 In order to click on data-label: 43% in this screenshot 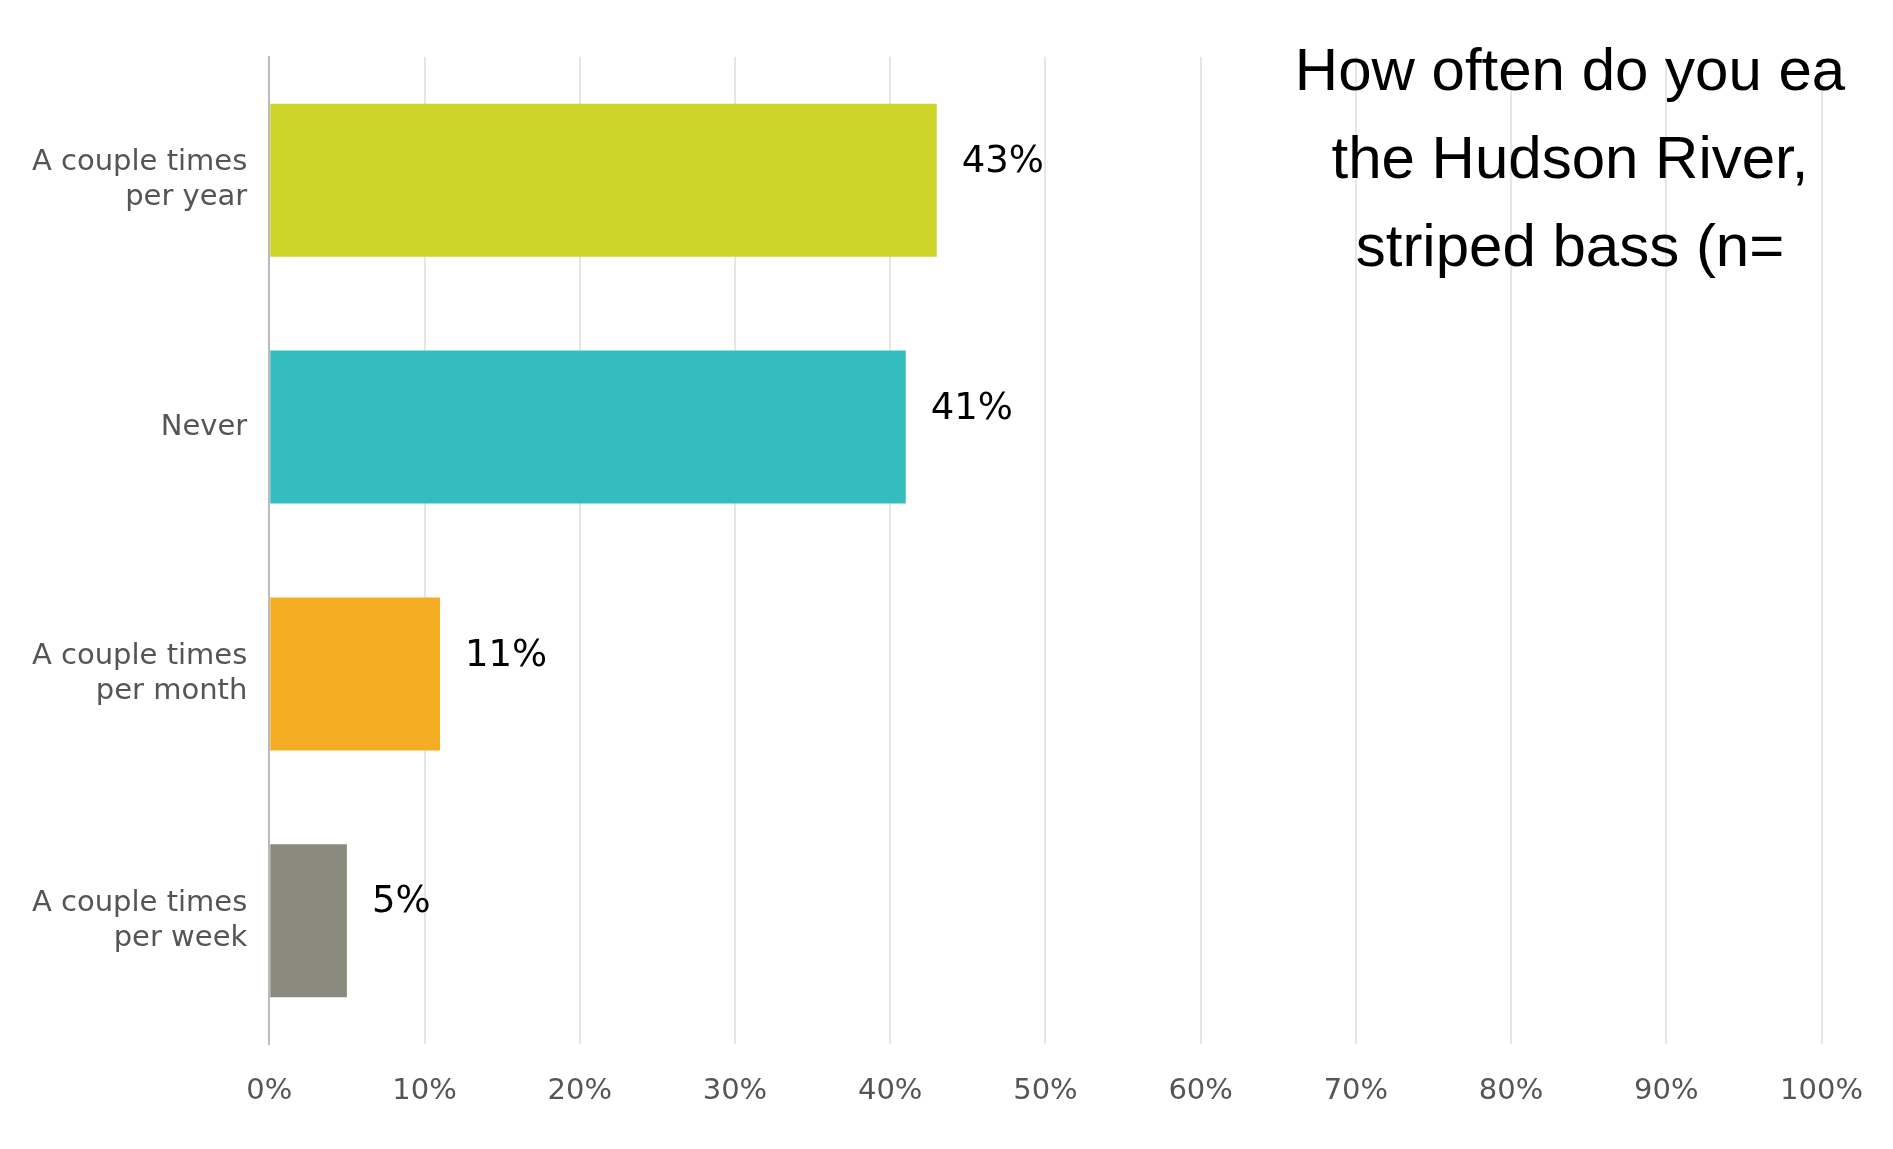, I will do `click(1002, 159)`.